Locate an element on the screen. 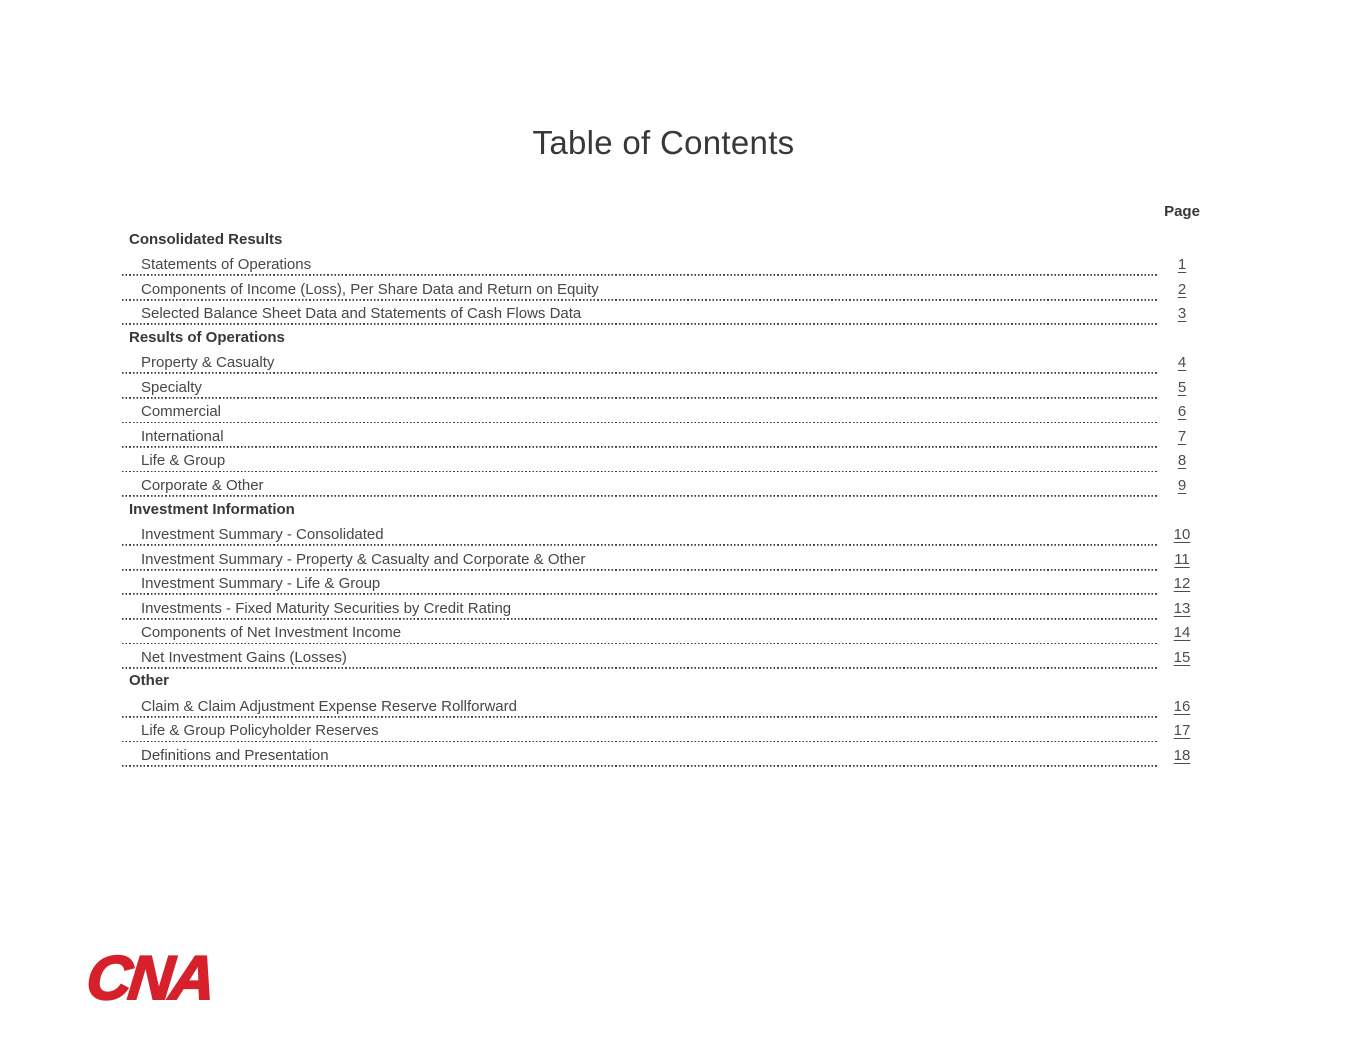 The width and height of the screenshot is (1365, 1055). toc-page-cell: 15 is located at coordinates (1182, 659).